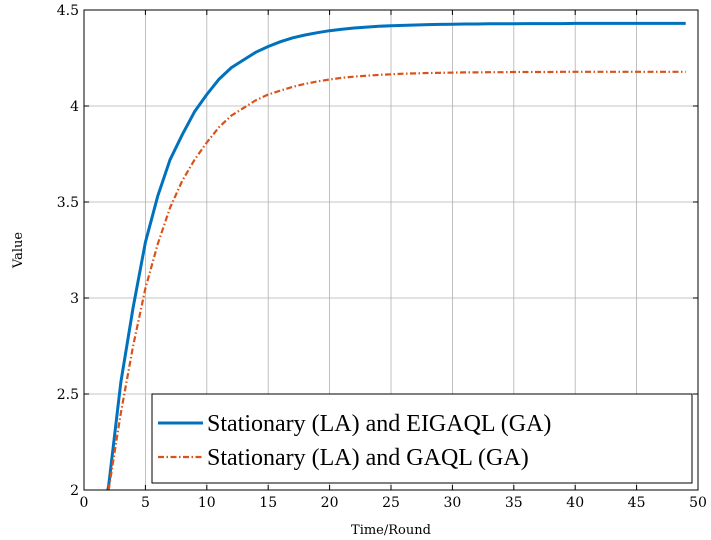 The height and width of the screenshot is (540, 711). What do you see at coordinates (575, 503) in the screenshot?
I see `x-tick-label: 40` at bounding box center [575, 503].